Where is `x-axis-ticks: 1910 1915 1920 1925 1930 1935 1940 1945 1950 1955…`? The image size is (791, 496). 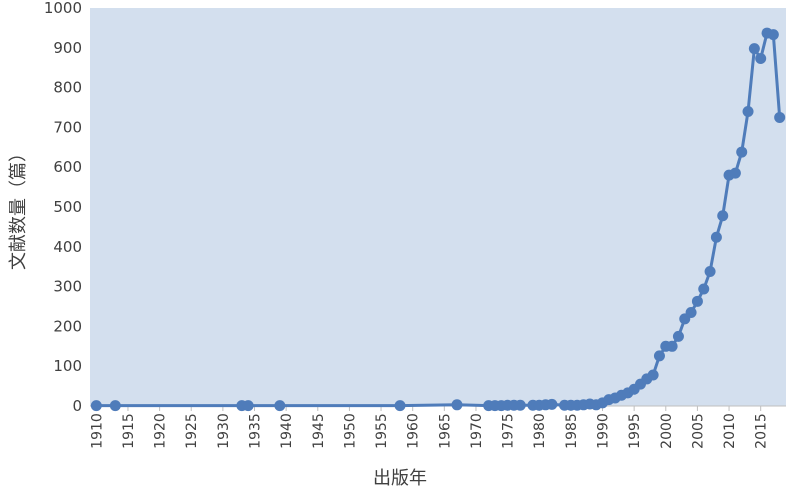 x-axis-ticks: 1910 1915 1920 1925 1930 1935 1940 1945 1950 1955… is located at coordinates (429, 427).